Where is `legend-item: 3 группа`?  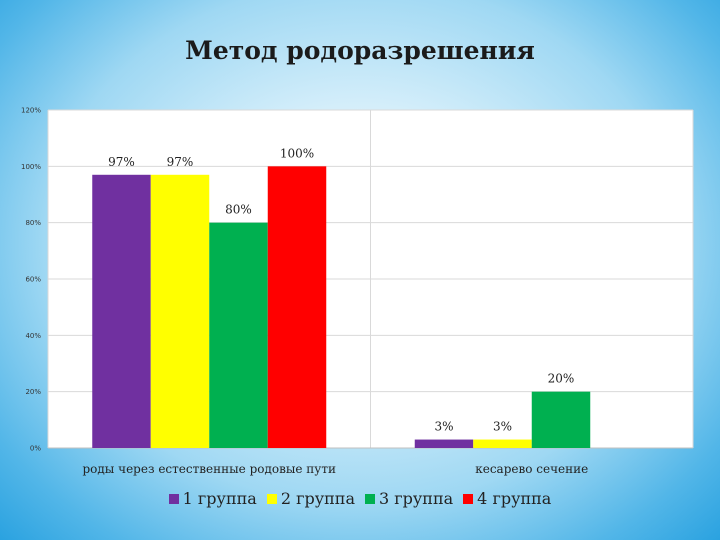 legend-item: 3 группа is located at coordinates (409, 498).